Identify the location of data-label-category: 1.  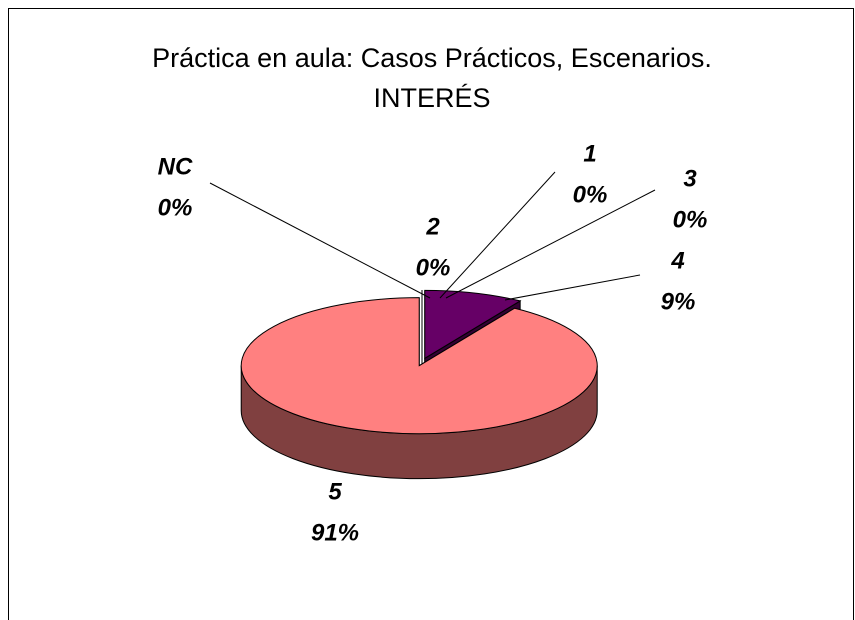
(589, 153).